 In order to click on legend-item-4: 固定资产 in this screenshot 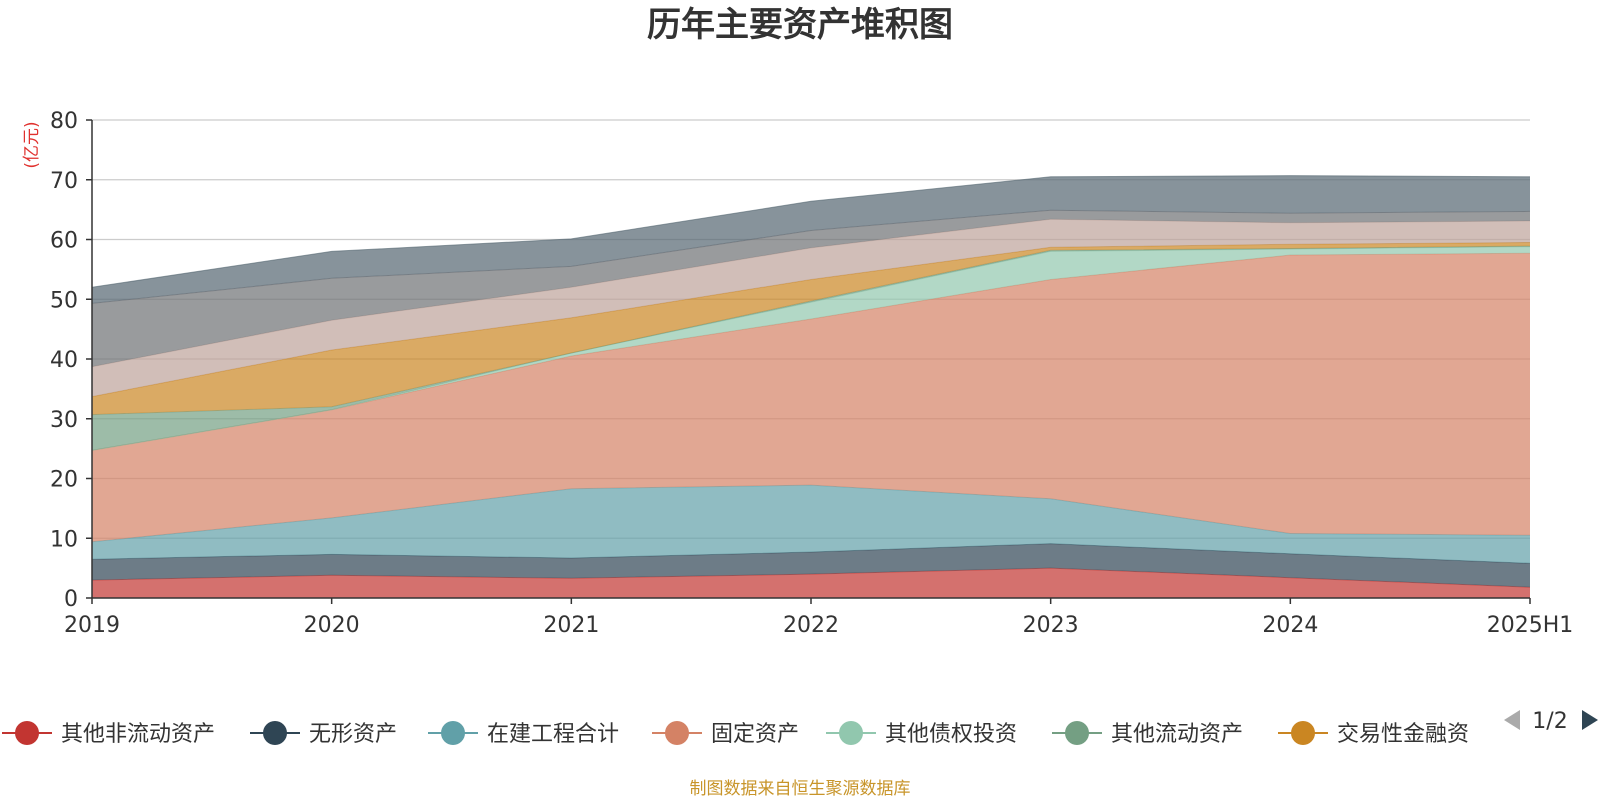, I will do `click(725, 734)`.